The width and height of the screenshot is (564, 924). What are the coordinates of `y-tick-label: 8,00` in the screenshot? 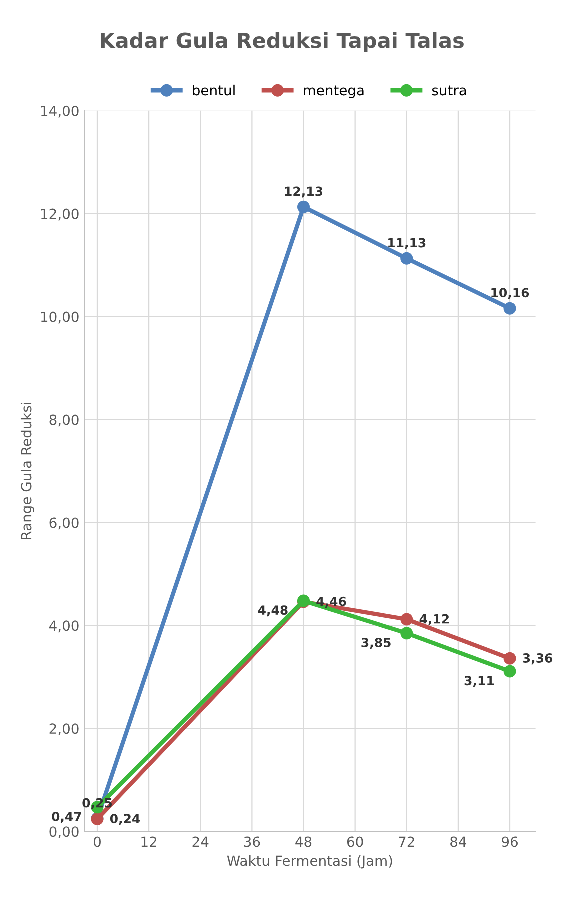 It's located at (64, 420).